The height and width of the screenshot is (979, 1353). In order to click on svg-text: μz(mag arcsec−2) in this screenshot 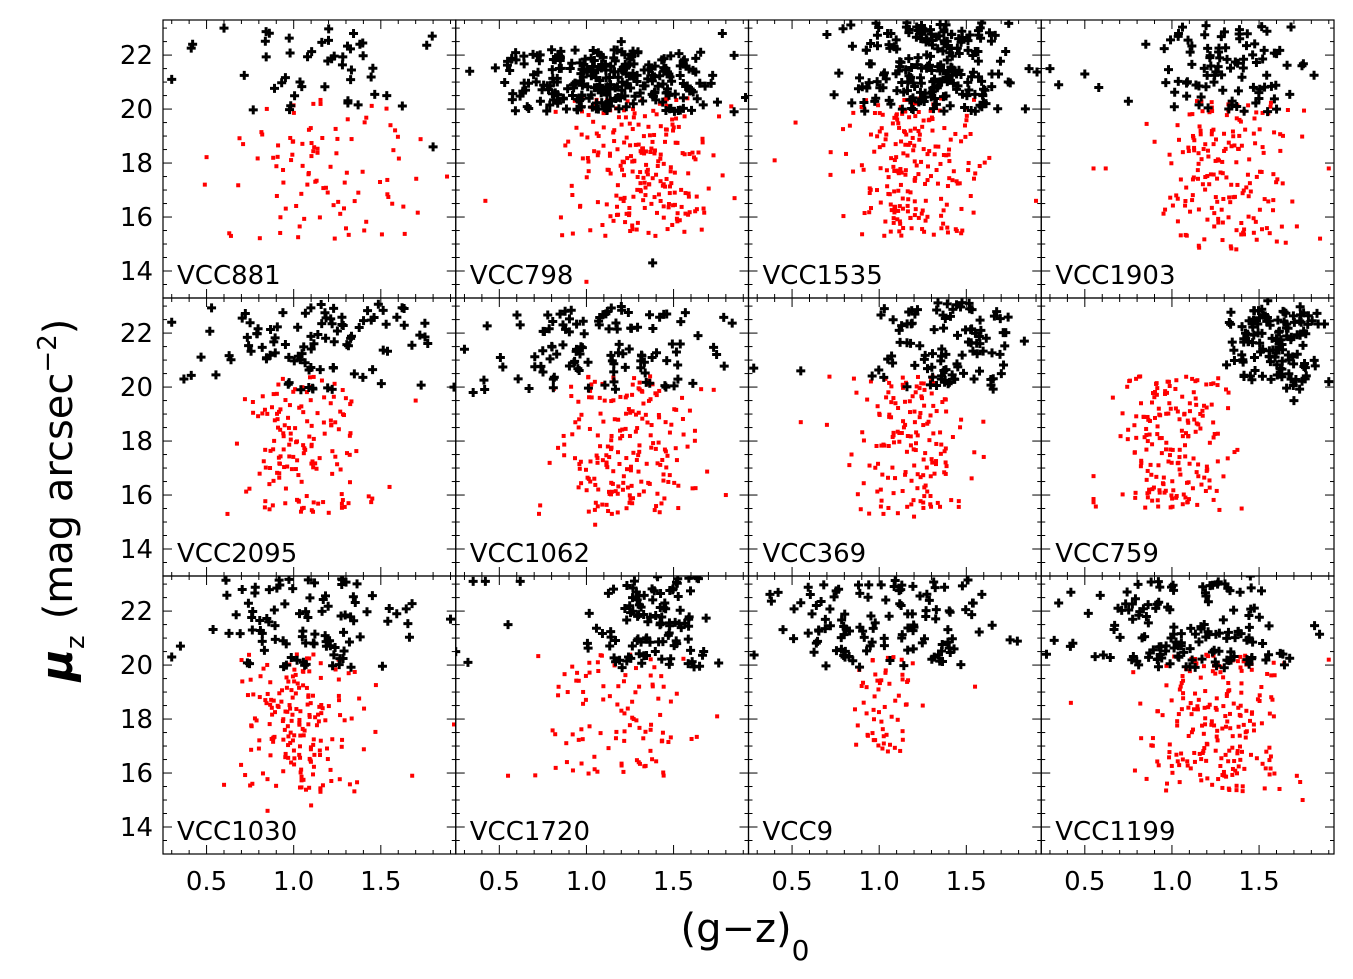, I will do `click(61, 501)`.